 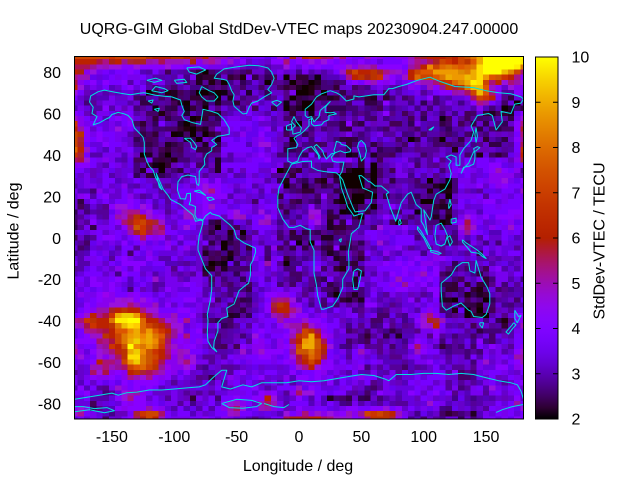 I want to click on svg-text: 80, so click(x=52, y=73).